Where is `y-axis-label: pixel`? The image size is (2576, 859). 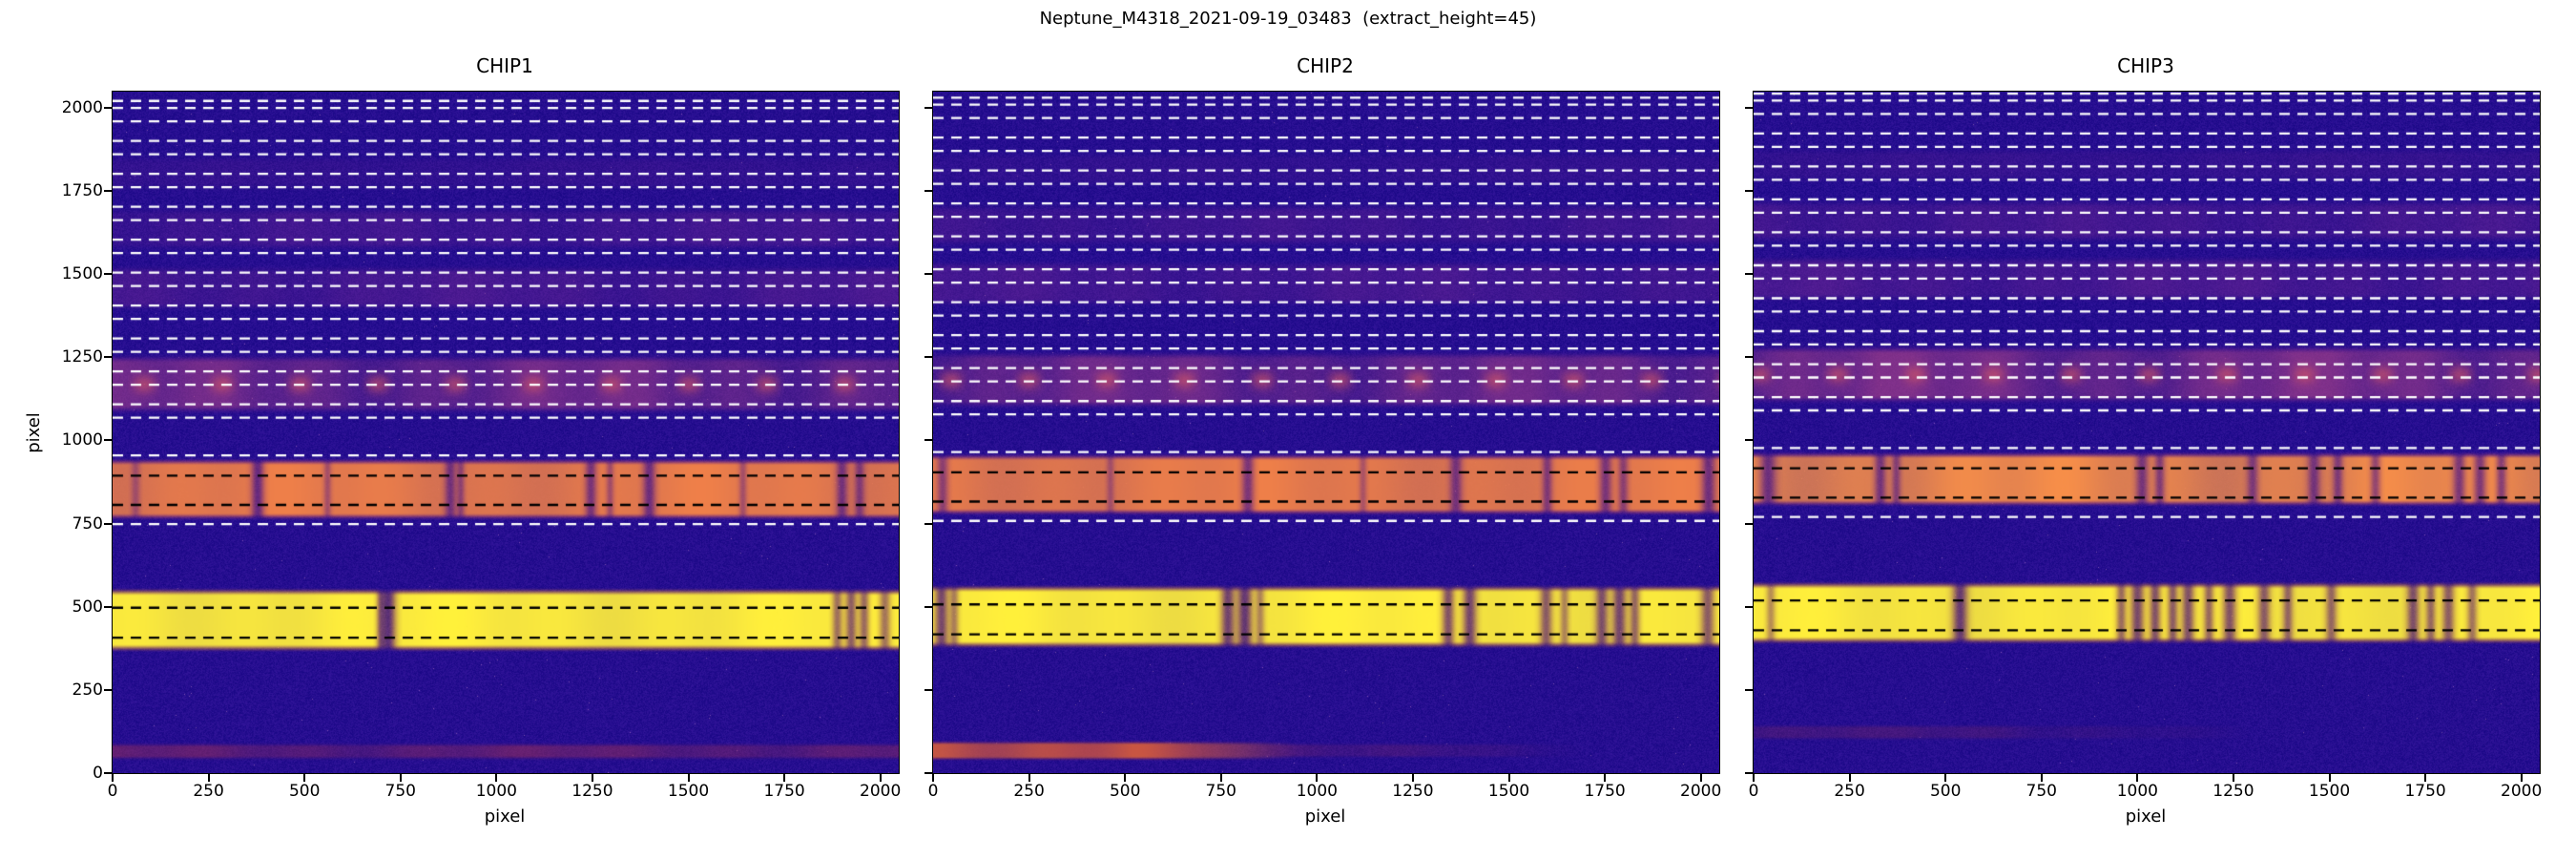 y-axis-label: pixel is located at coordinates (33, 432).